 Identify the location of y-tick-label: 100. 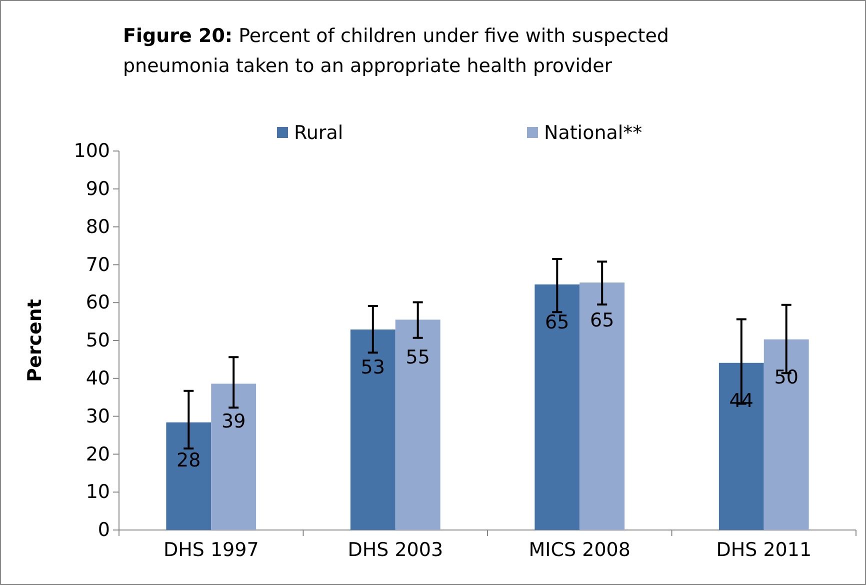
(92, 151).